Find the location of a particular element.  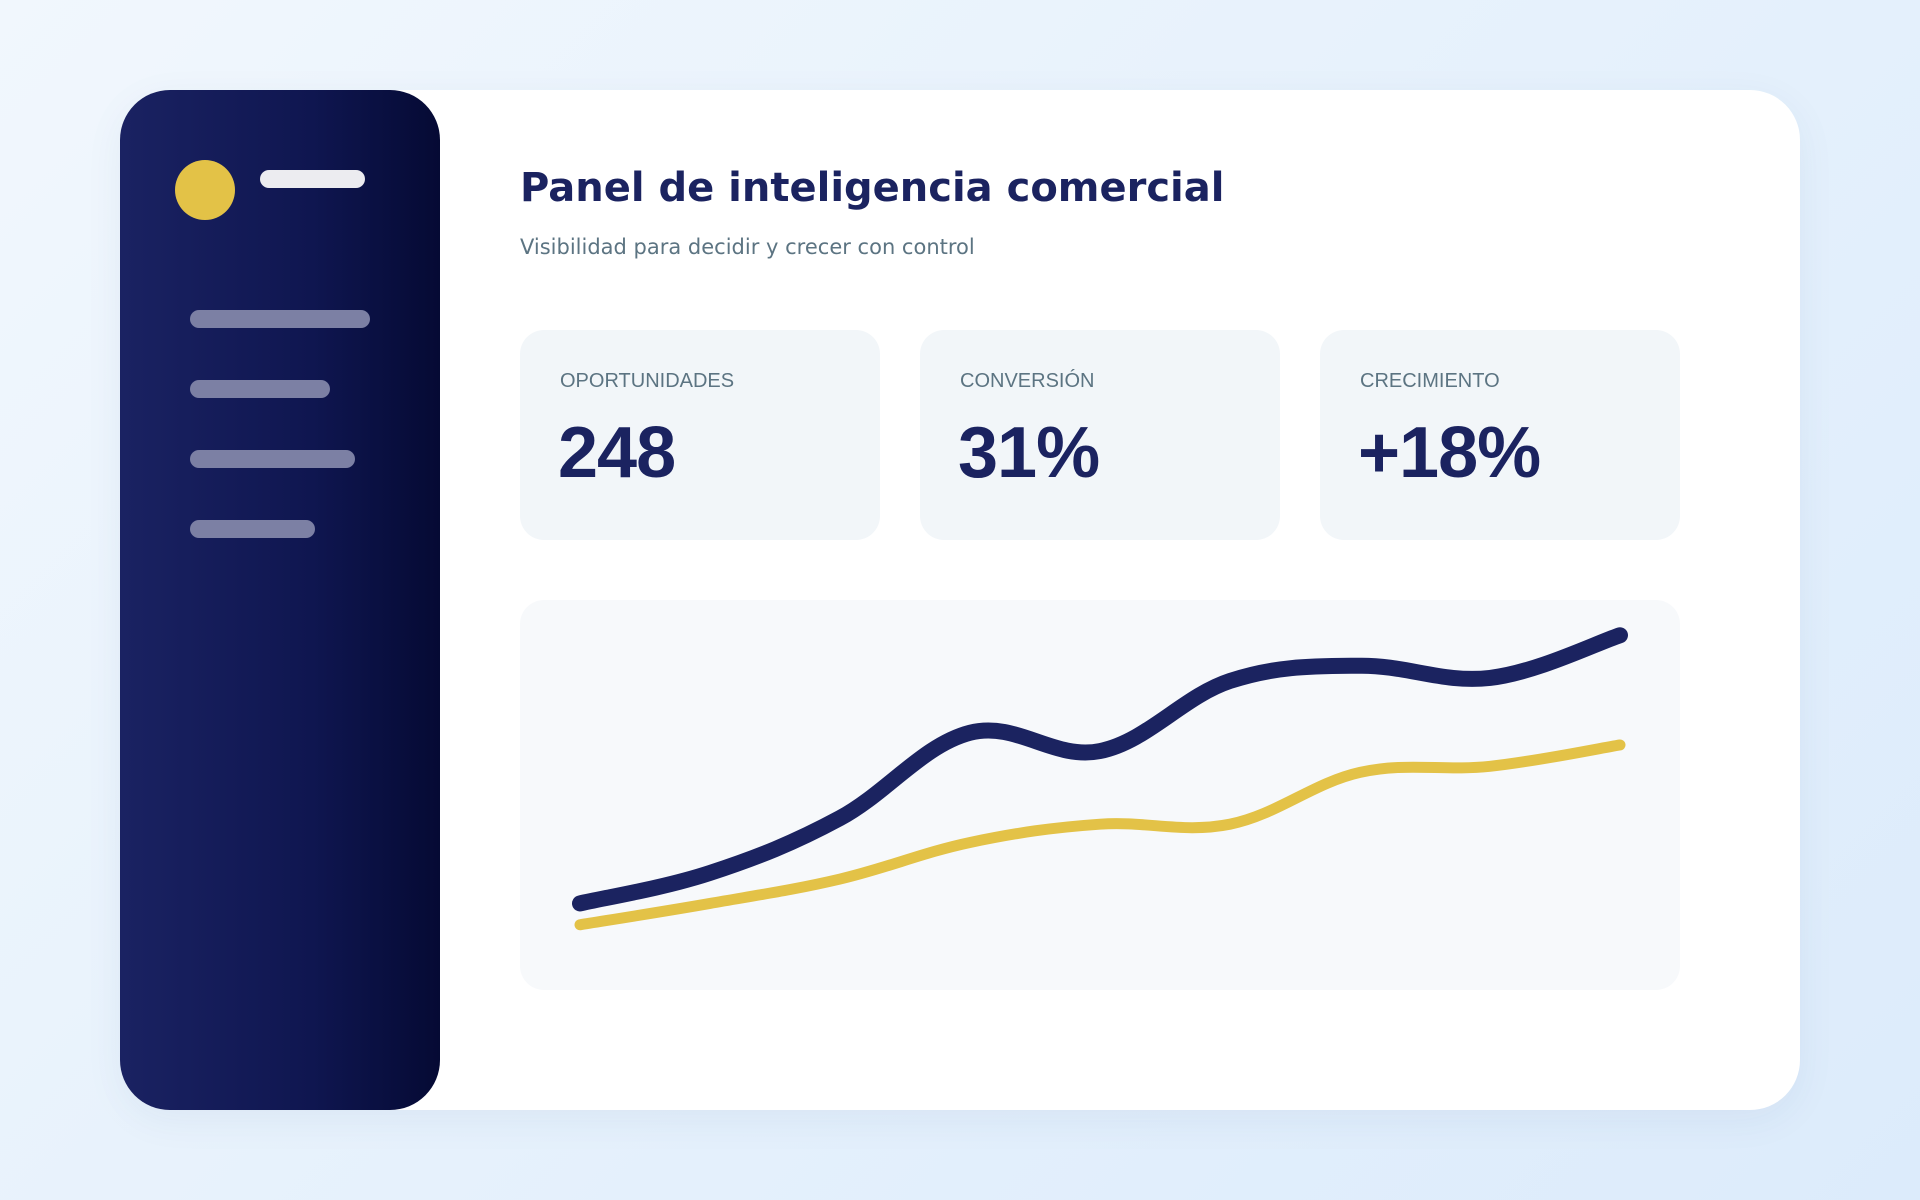

trend-chart-svg is located at coordinates (1100, 779).